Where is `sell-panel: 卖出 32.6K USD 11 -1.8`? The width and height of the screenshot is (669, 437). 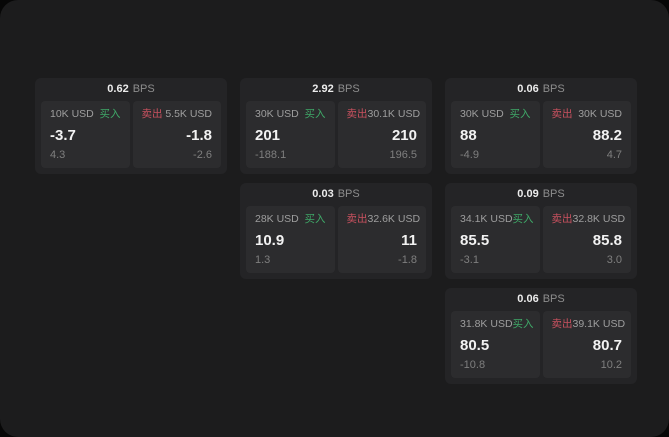
sell-panel: 卖出 32.6K USD 11 -1.8 is located at coordinates (381, 239).